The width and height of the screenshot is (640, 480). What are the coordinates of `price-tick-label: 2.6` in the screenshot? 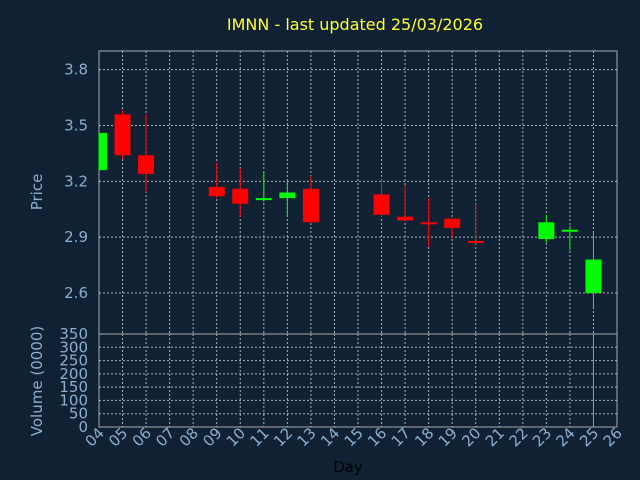 It's located at (76, 293).